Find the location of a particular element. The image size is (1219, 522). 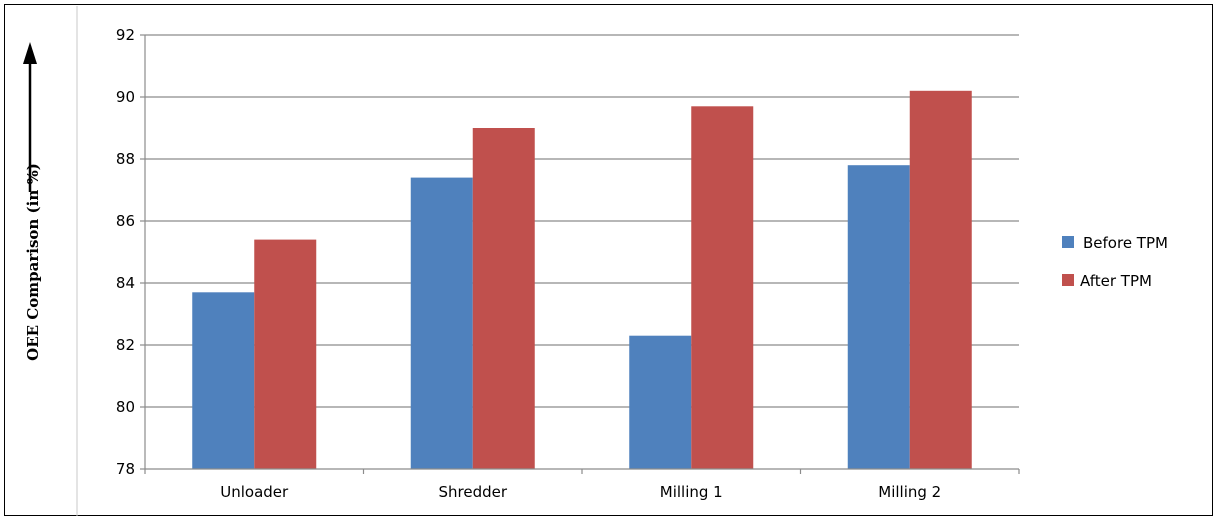

y-tick-label: 90 is located at coordinates (125, 97).